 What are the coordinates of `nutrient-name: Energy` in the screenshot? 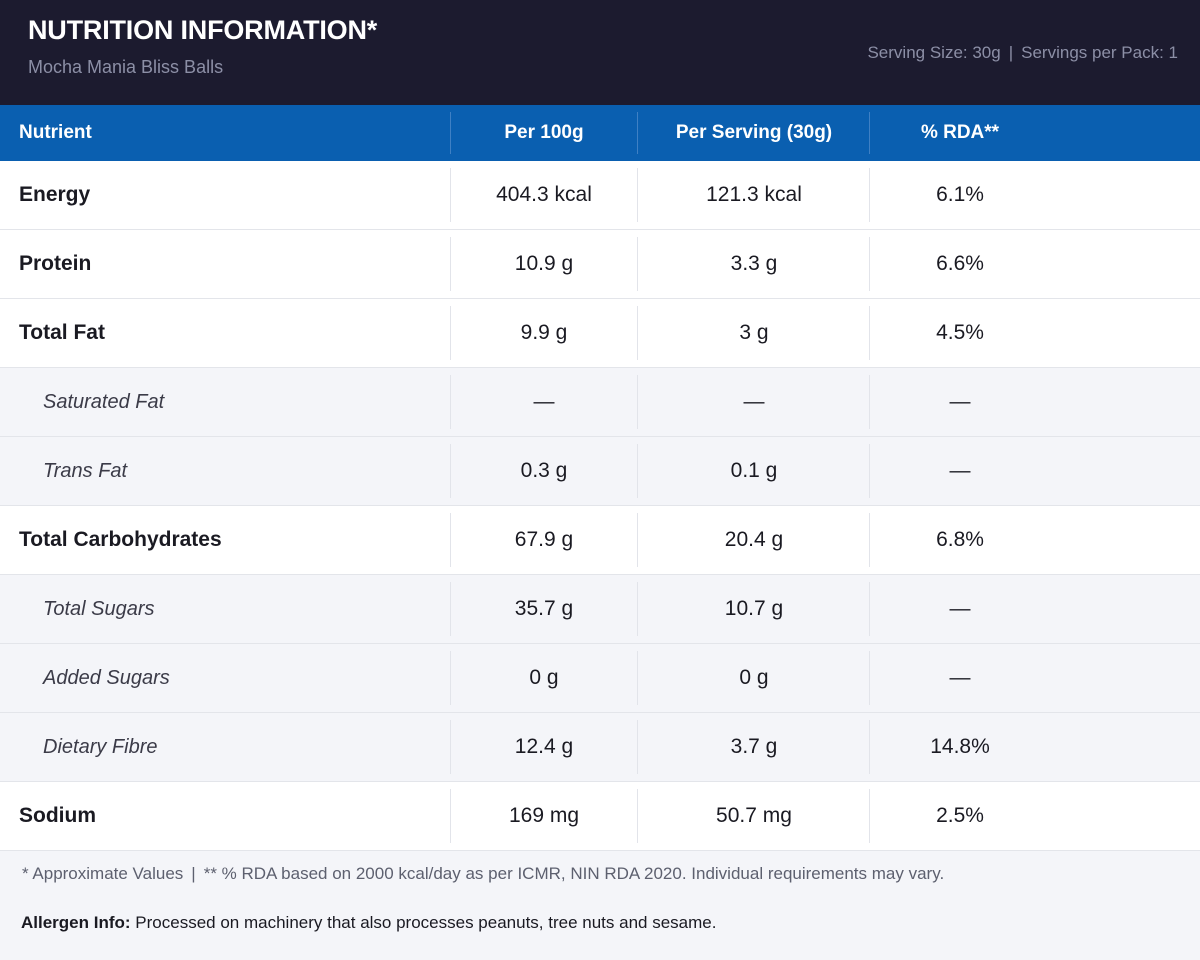 It's located at (55, 194).